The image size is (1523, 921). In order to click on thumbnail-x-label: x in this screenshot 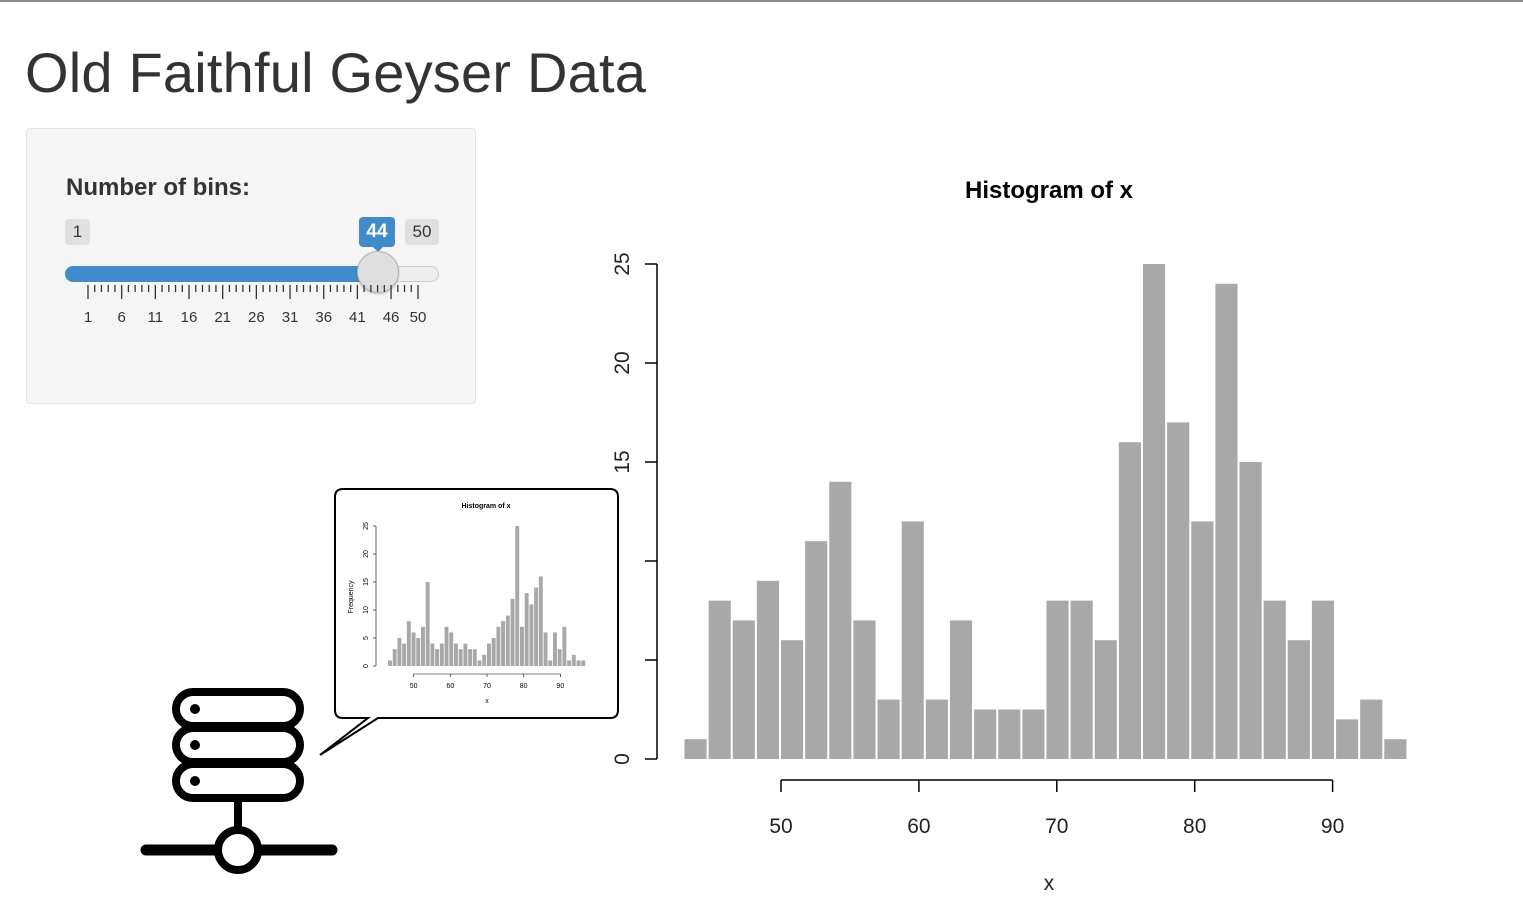, I will do `click(487, 701)`.